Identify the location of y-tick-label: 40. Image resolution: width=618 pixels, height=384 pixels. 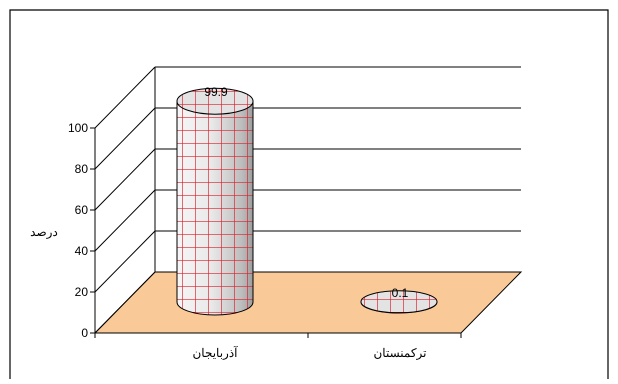
(82, 251).